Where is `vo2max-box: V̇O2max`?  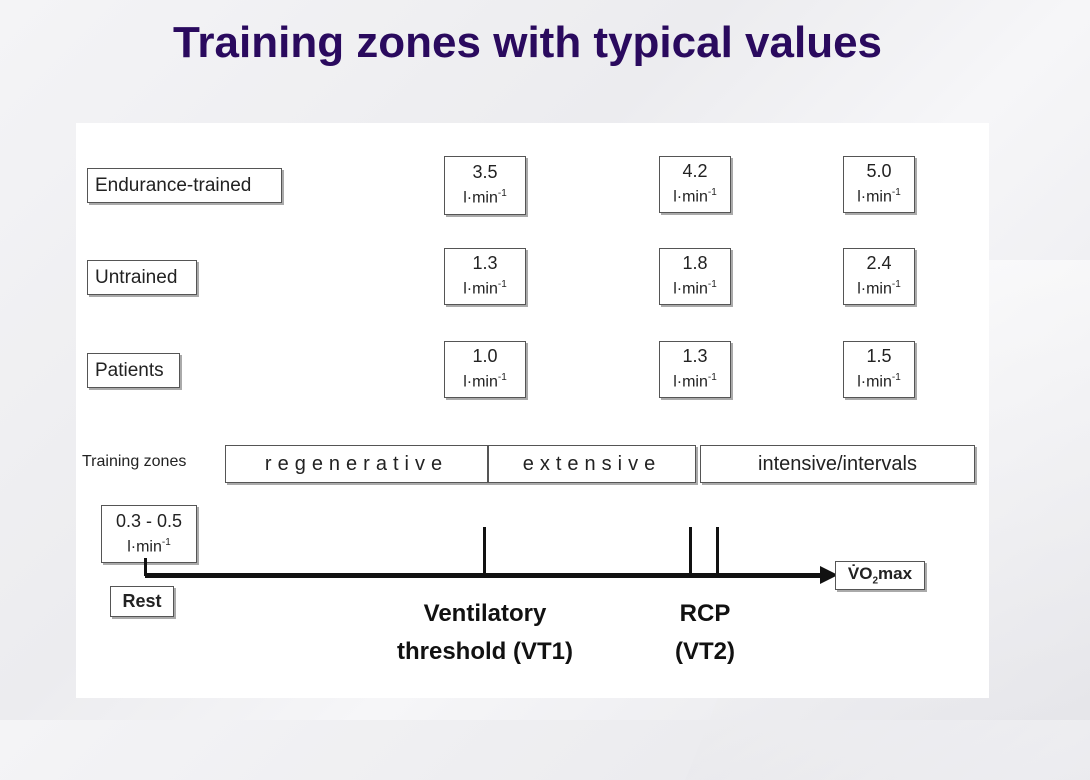
vo2max-box: V̇O2max is located at coordinates (880, 575).